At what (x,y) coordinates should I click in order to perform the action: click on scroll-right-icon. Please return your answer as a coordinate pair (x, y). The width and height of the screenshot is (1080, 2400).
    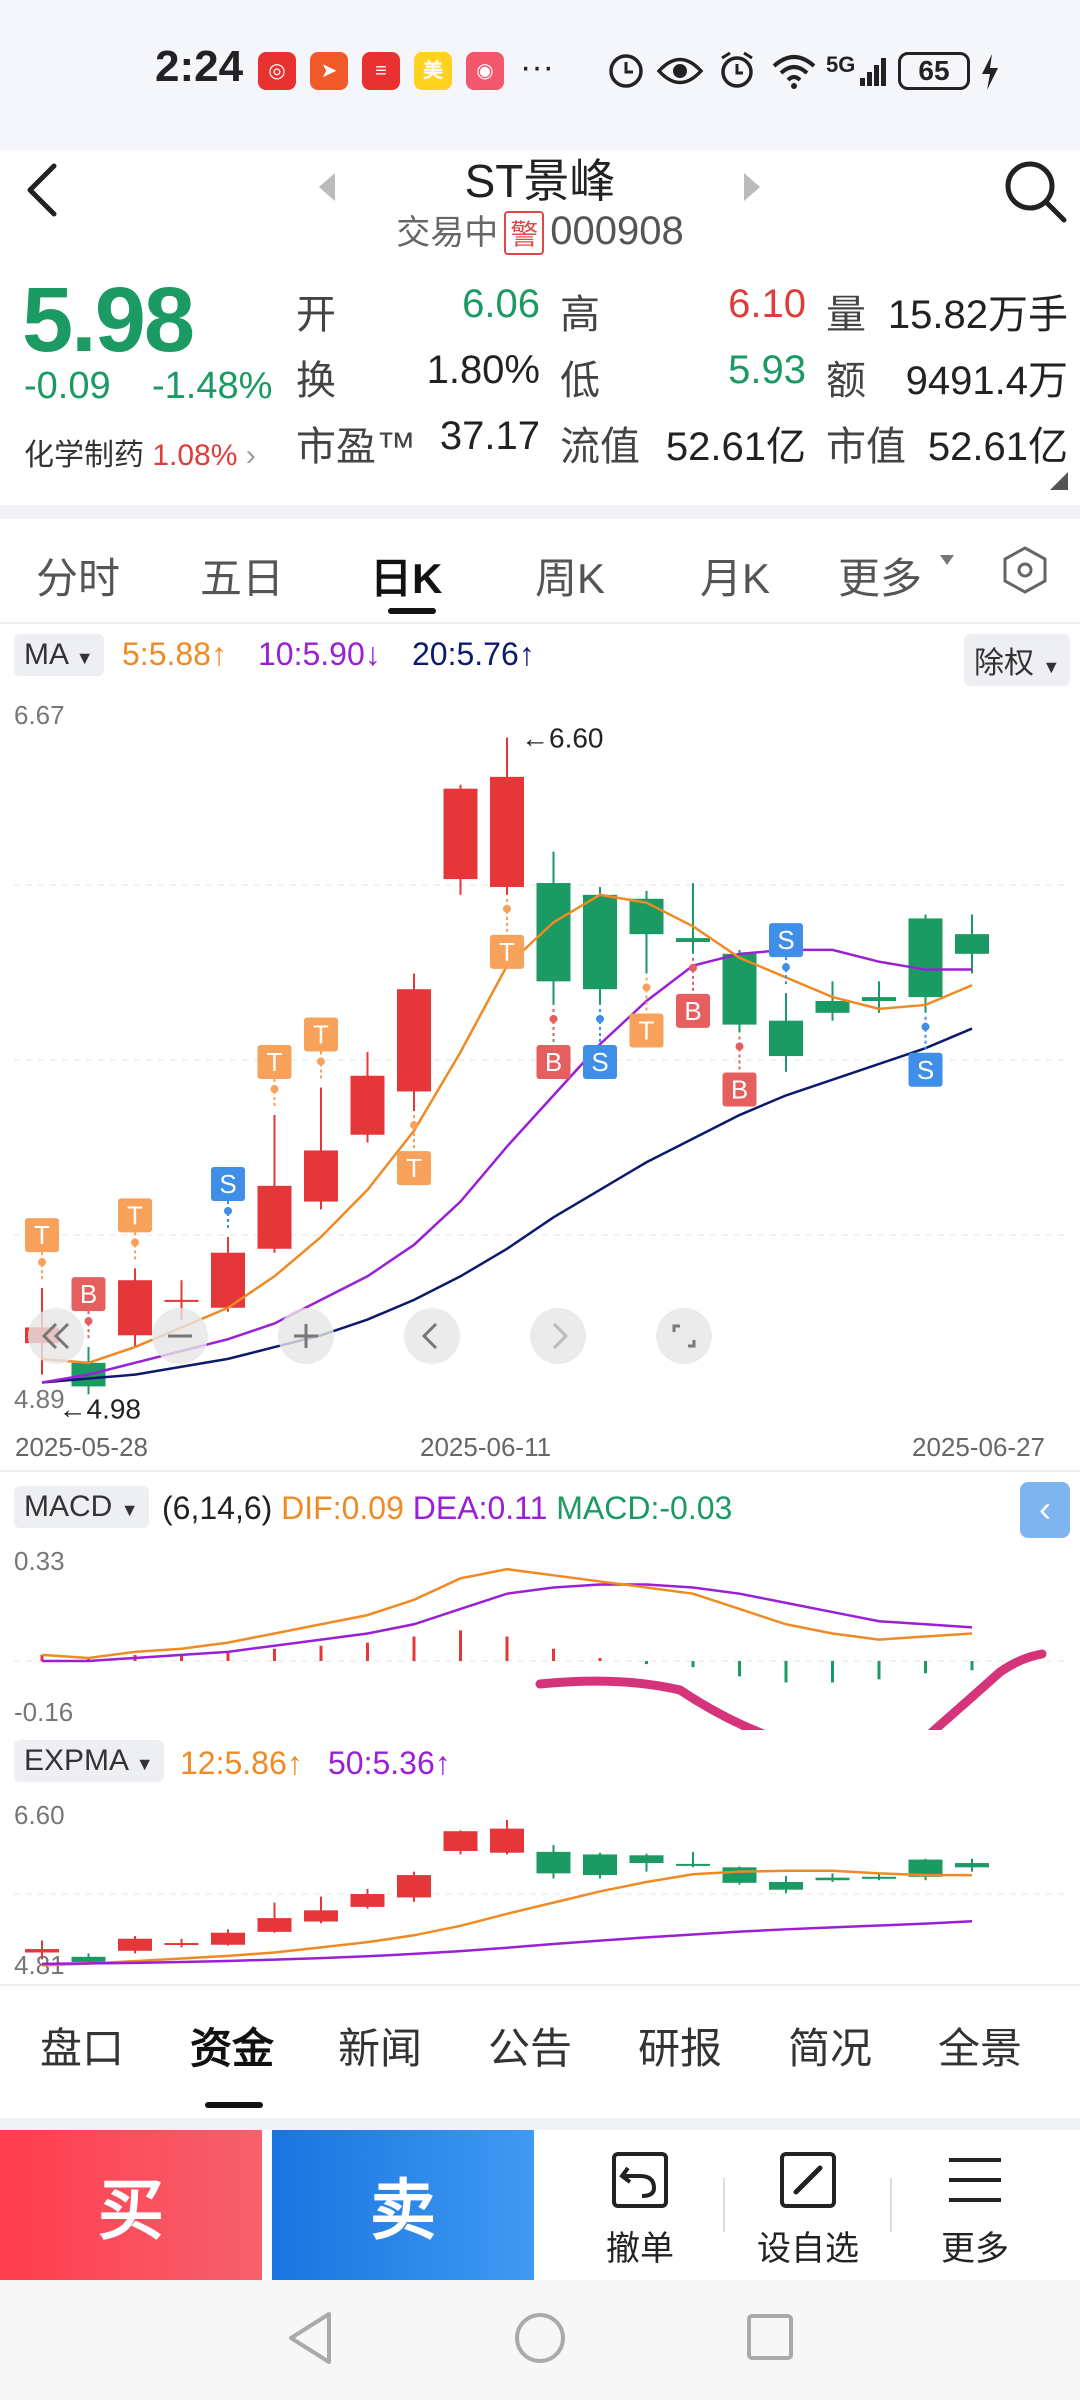
    Looking at the image, I should click on (558, 1336).